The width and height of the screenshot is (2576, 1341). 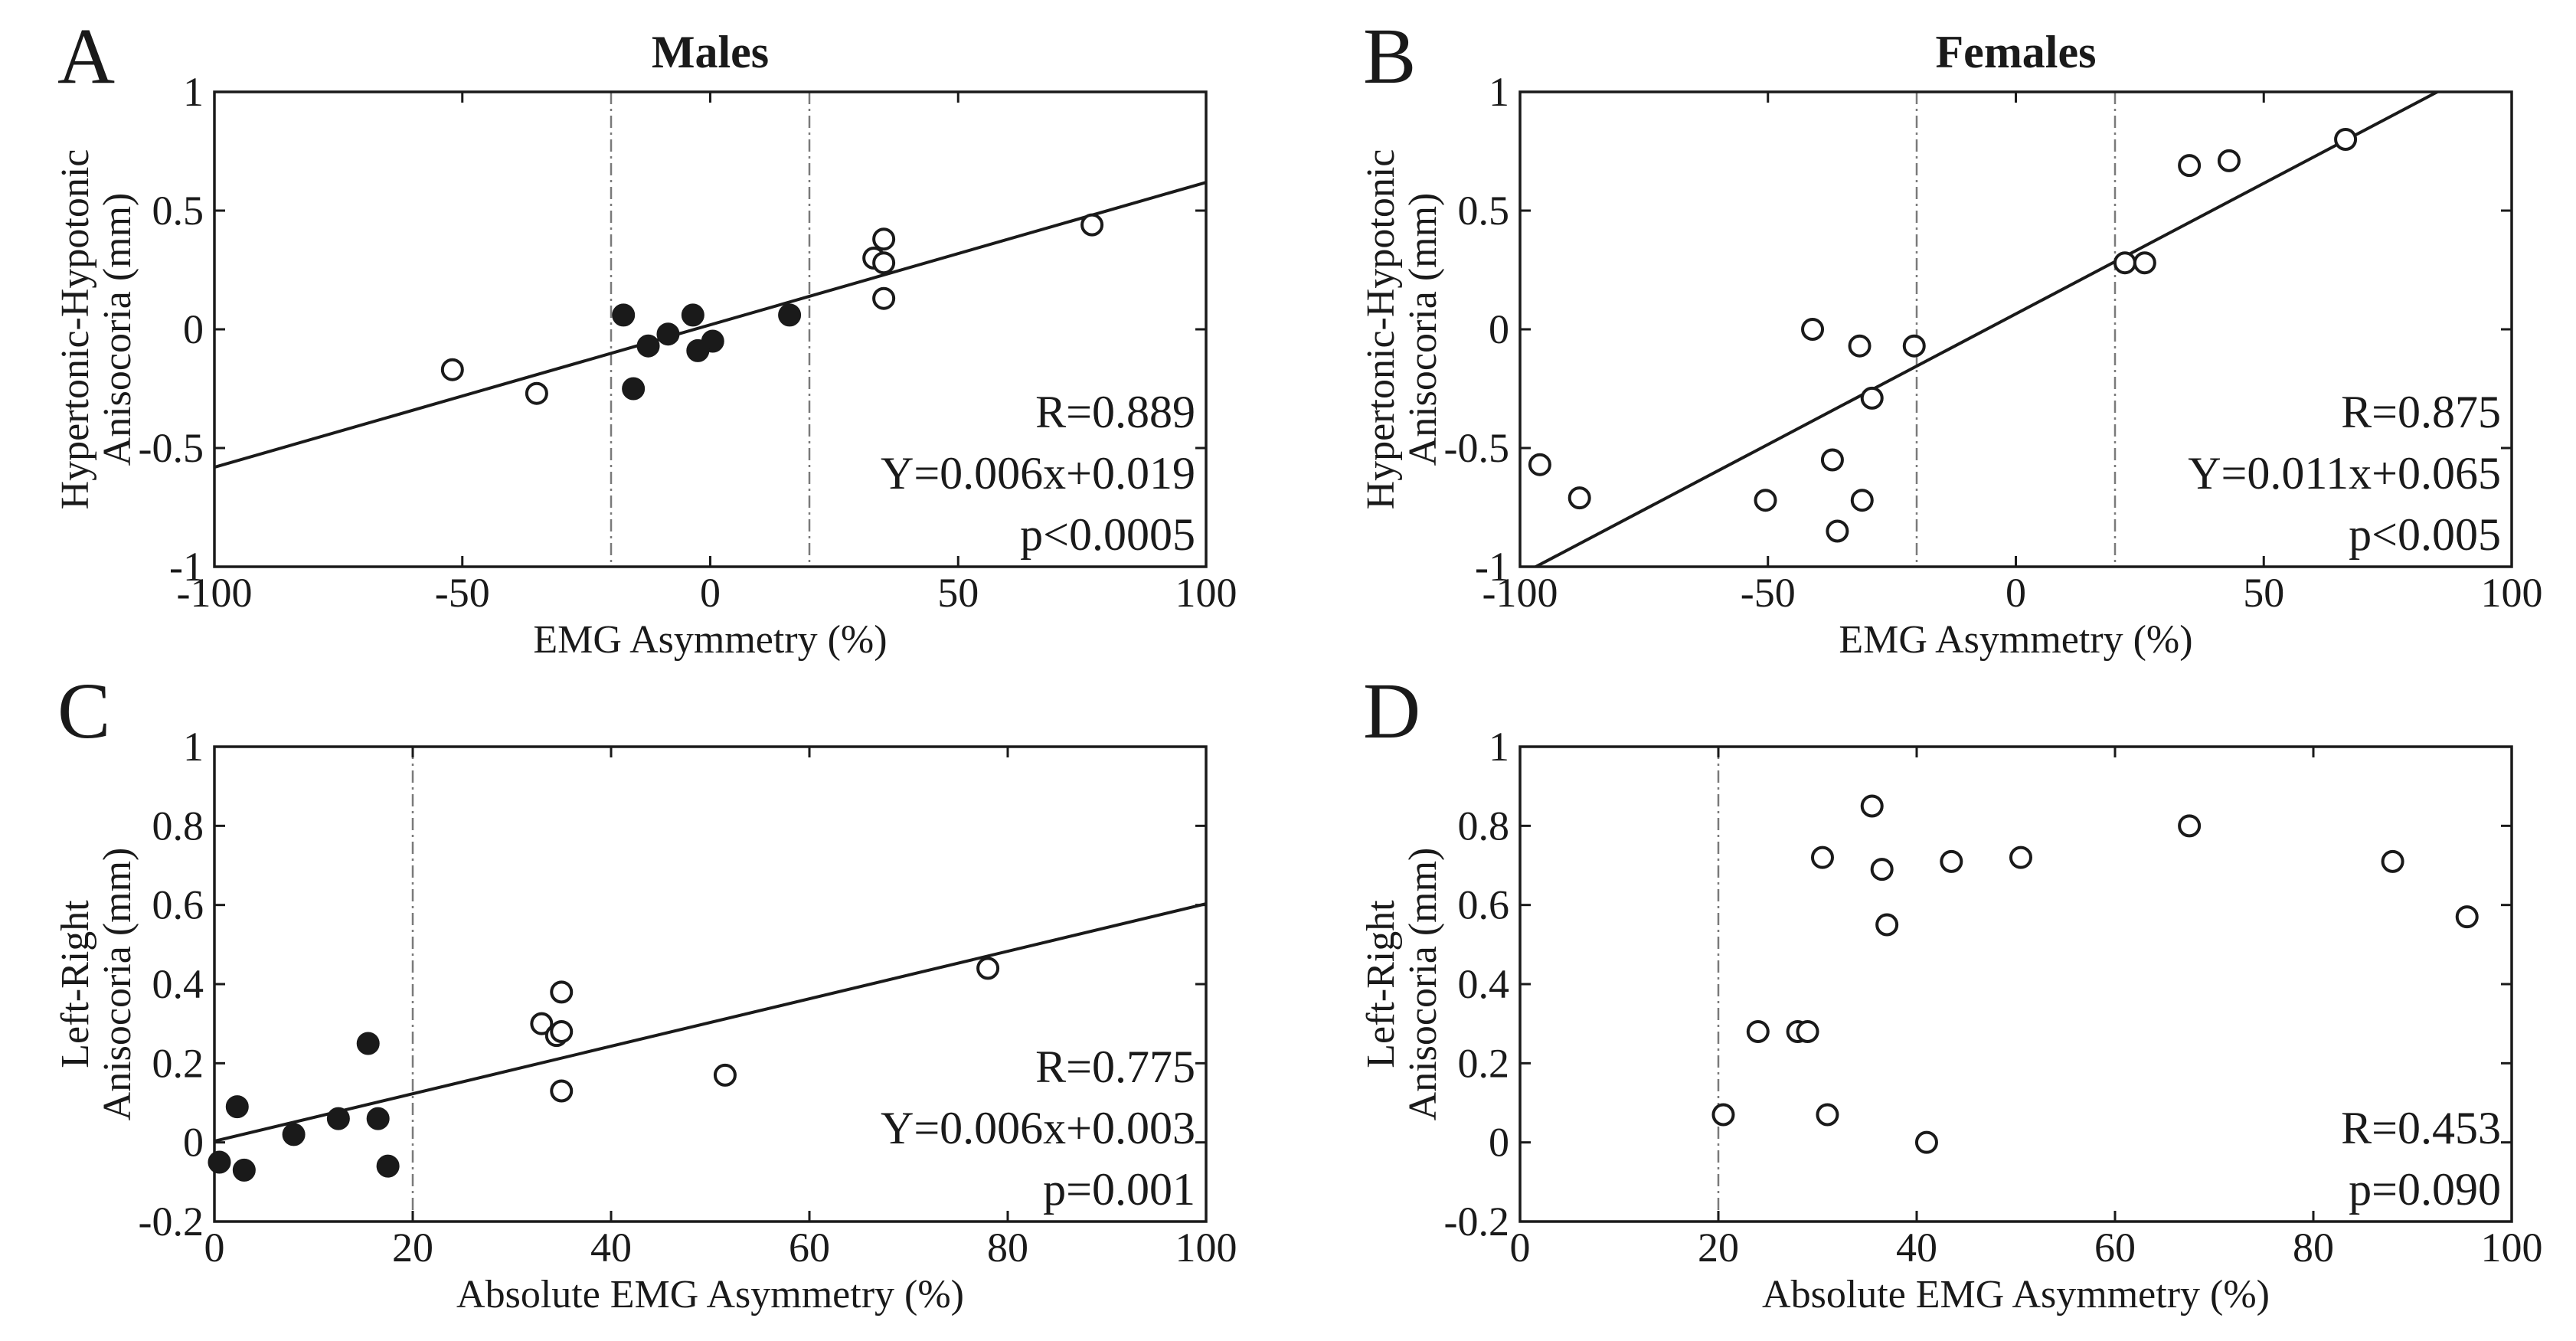 I want to click on panel-letter: C, so click(x=83, y=711).